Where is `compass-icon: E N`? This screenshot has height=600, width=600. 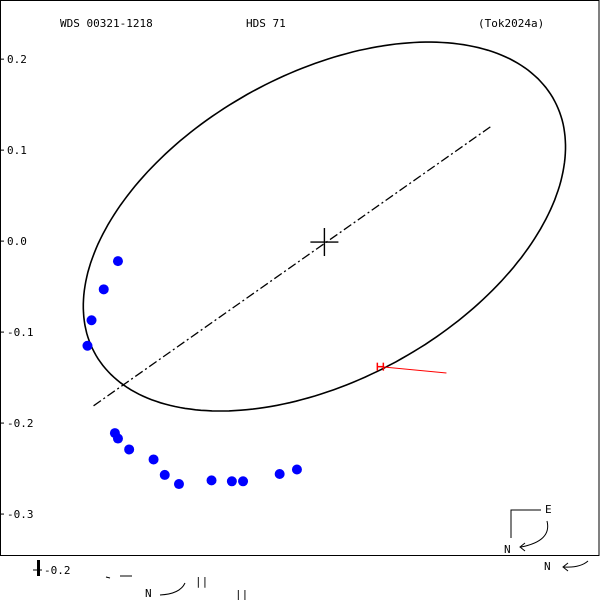 compass-icon: E N is located at coordinates (528, 529).